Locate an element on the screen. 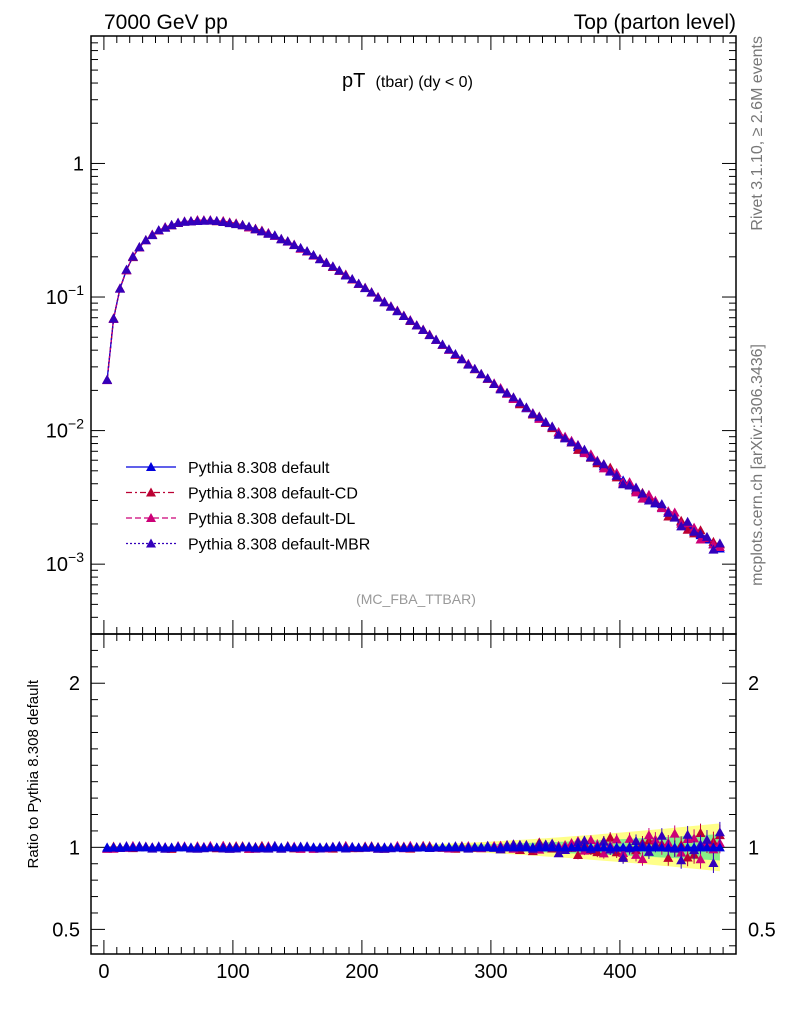 Image resolution: width=786 pixels, height=1024 pixels. y-tick-label: 10⁻³ is located at coordinates (65, 562).